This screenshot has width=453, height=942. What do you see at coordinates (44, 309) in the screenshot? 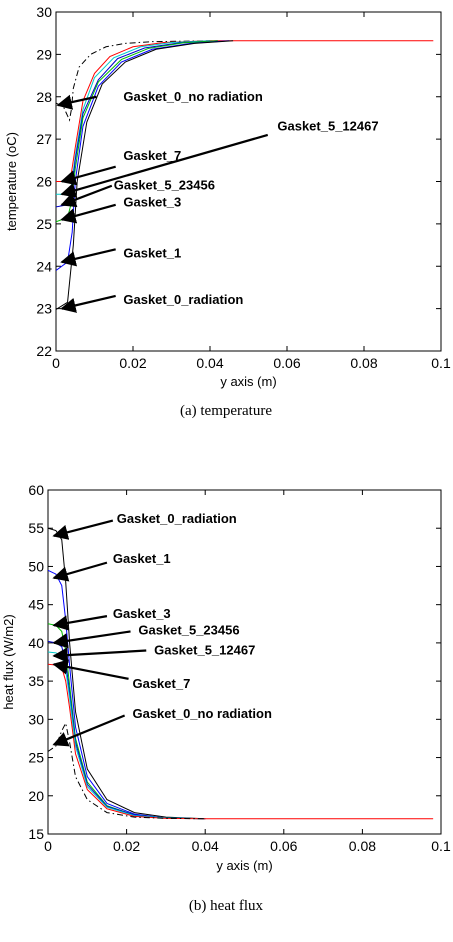
I see `y-tick-label: 23` at bounding box center [44, 309].